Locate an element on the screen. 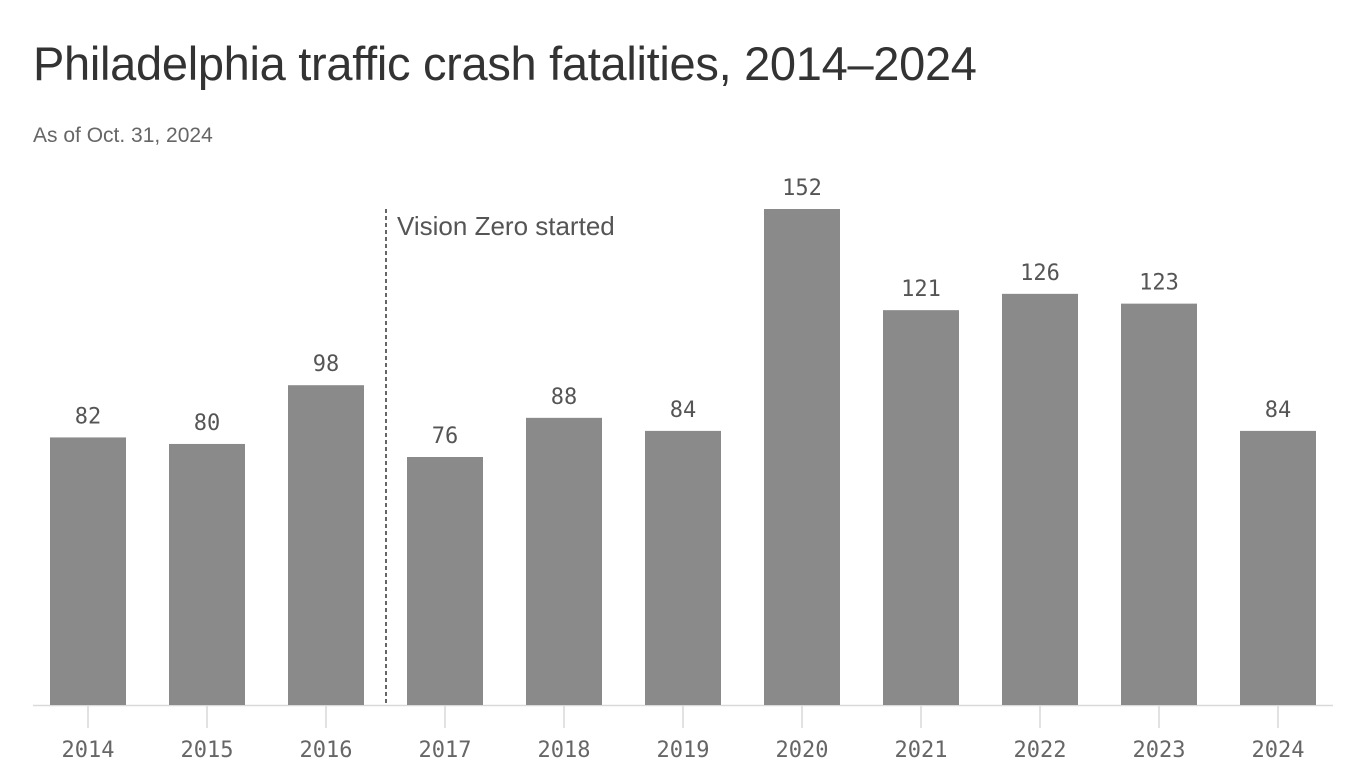 This screenshot has height=768, width=1366. x-tick-label-2014: 2014 is located at coordinates (88, 750).